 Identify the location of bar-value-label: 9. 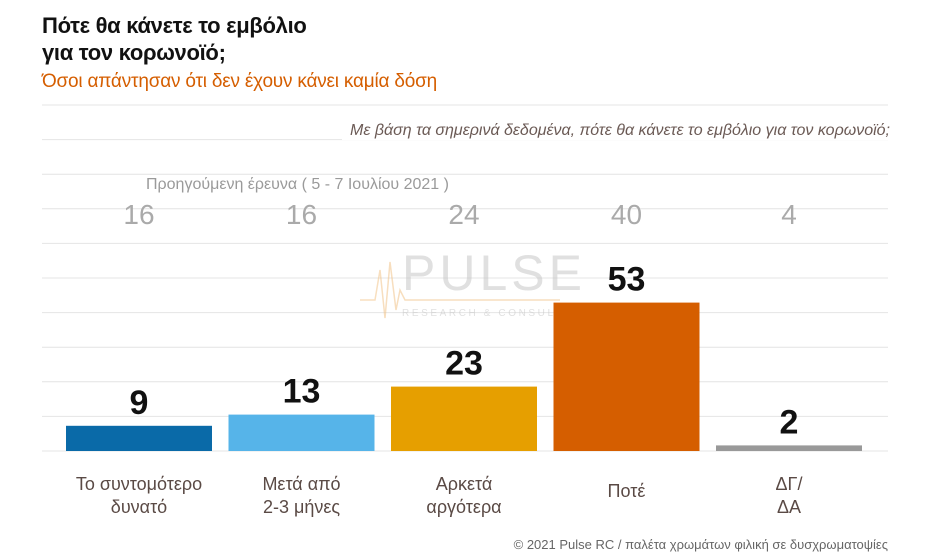
(139, 403).